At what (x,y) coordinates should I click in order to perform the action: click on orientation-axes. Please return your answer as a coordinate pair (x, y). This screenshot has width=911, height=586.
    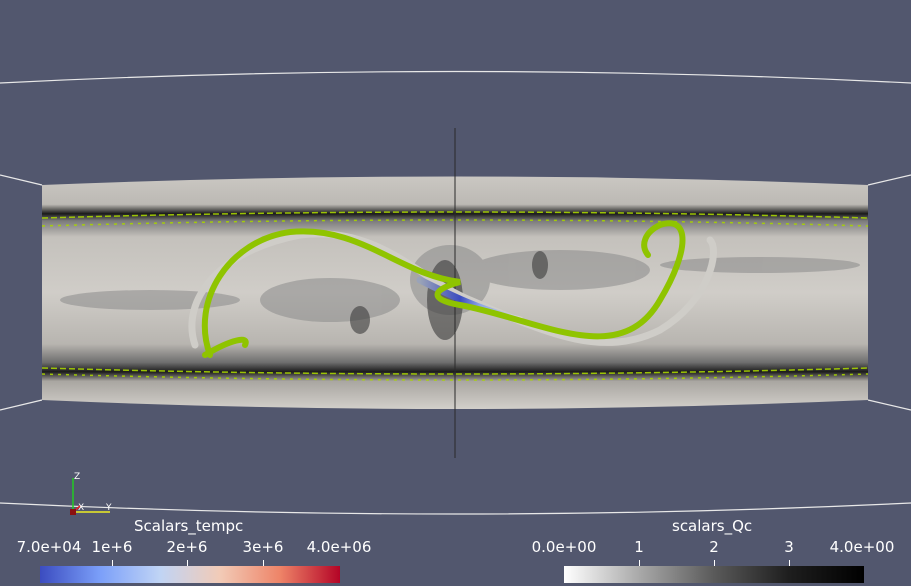
    Looking at the image, I should click on (90, 496).